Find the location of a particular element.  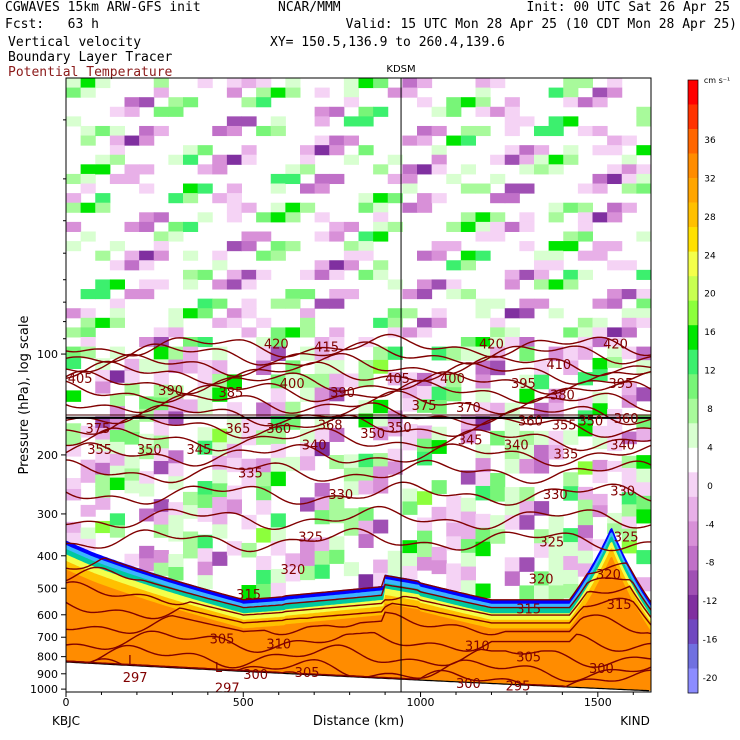

theta-label: 420 is located at coordinates (615, 344).